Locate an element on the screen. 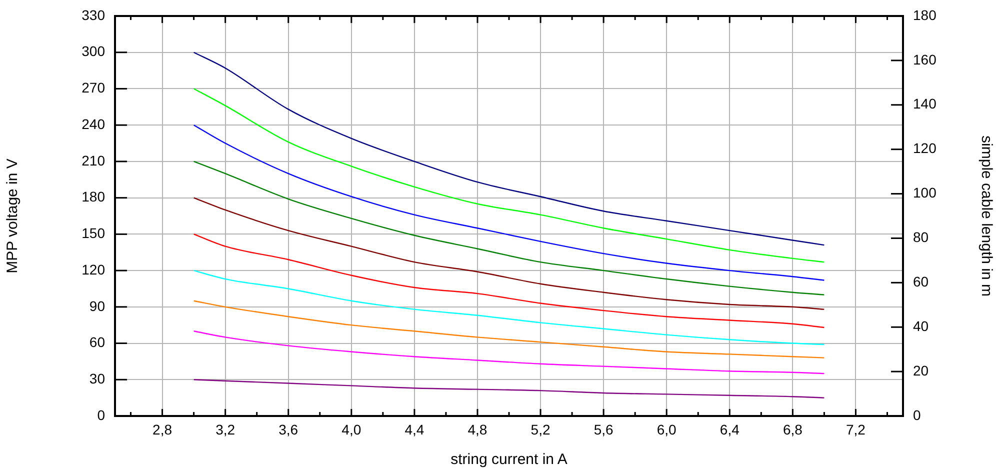  y-tick-label: 120 is located at coordinates (94, 269).